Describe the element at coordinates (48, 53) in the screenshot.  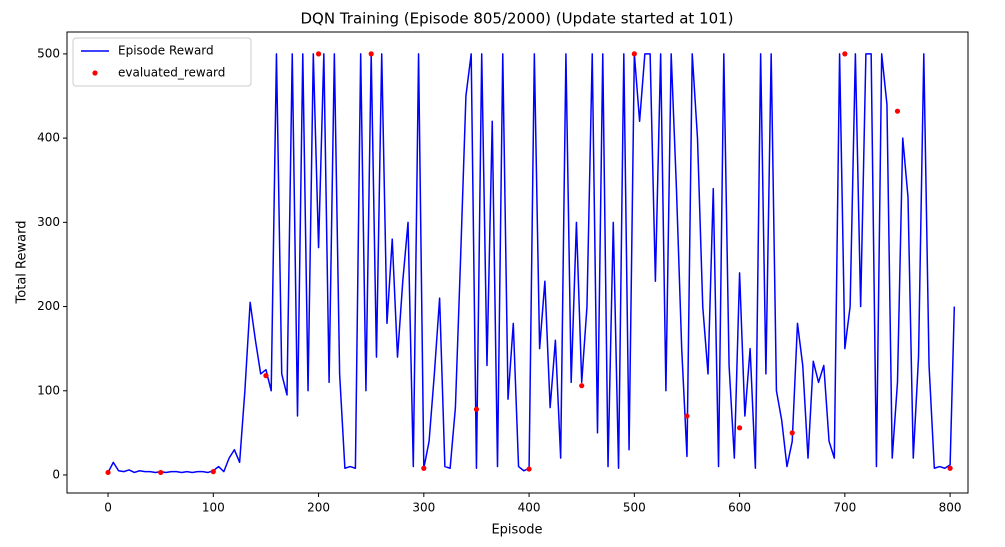
I see `y-tick-label: 500` at that location.